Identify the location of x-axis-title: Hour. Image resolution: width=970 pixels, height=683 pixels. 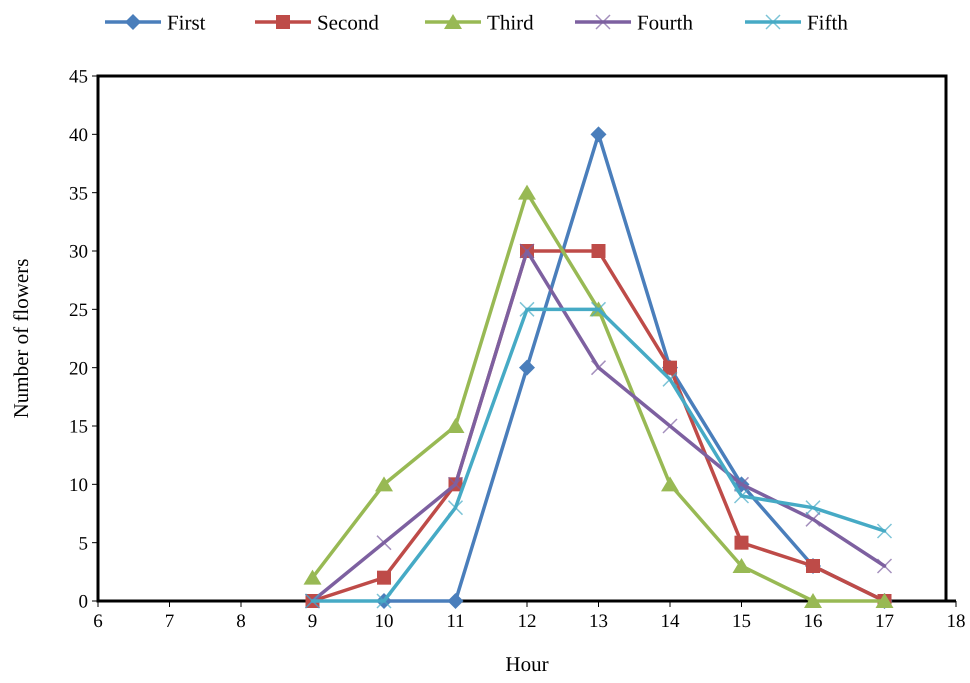
(527, 664).